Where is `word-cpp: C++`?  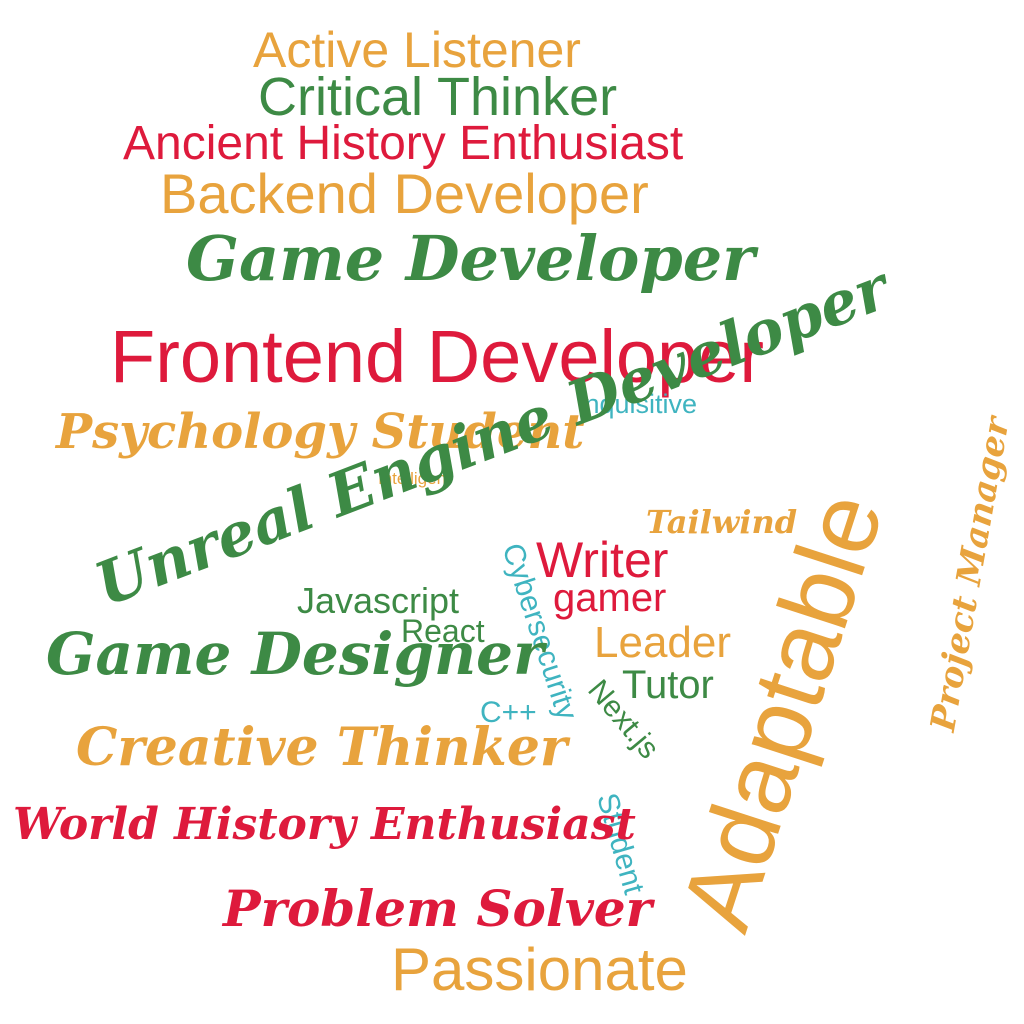
word-cpp: C++ is located at coordinates (508, 712).